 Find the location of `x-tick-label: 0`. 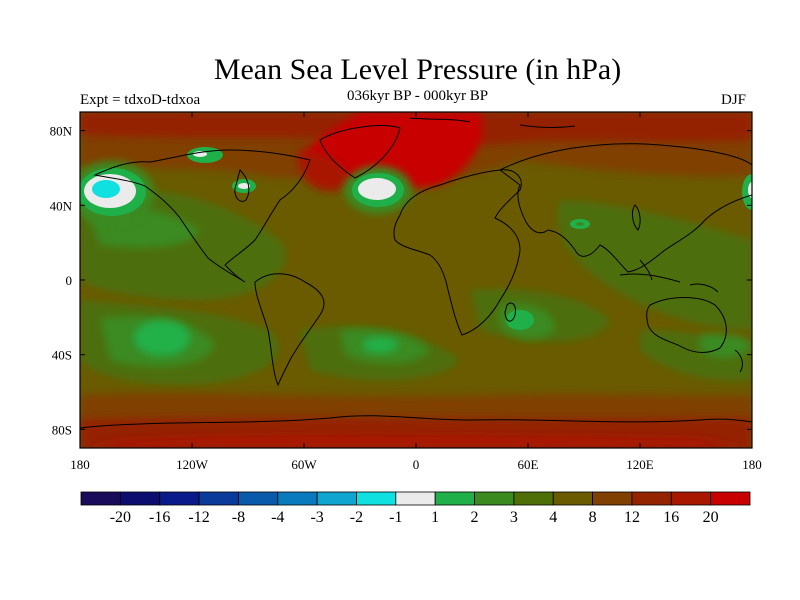

x-tick-label: 0 is located at coordinates (416, 464).